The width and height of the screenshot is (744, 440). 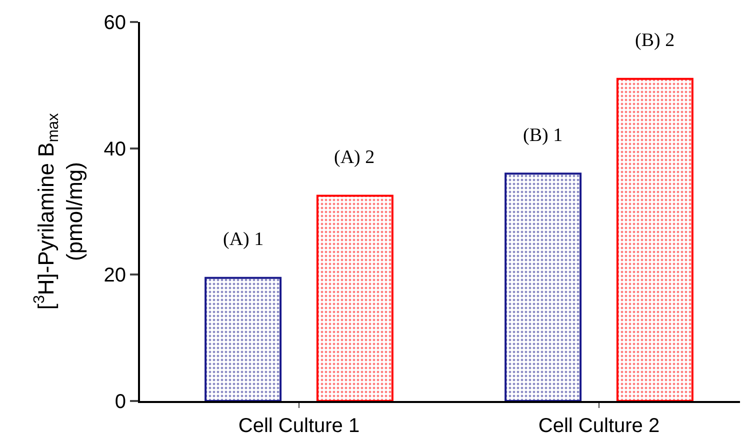 What do you see at coordinates (543, 135) in the screenshot?
I see `annotation: (B) 1` at bounding box center [543, 135].